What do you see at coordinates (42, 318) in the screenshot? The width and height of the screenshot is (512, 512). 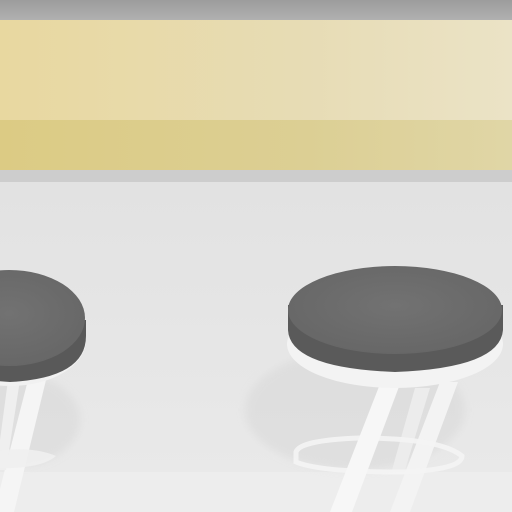 I see `stool-left-seat-top` at bounding box center [42, 318].